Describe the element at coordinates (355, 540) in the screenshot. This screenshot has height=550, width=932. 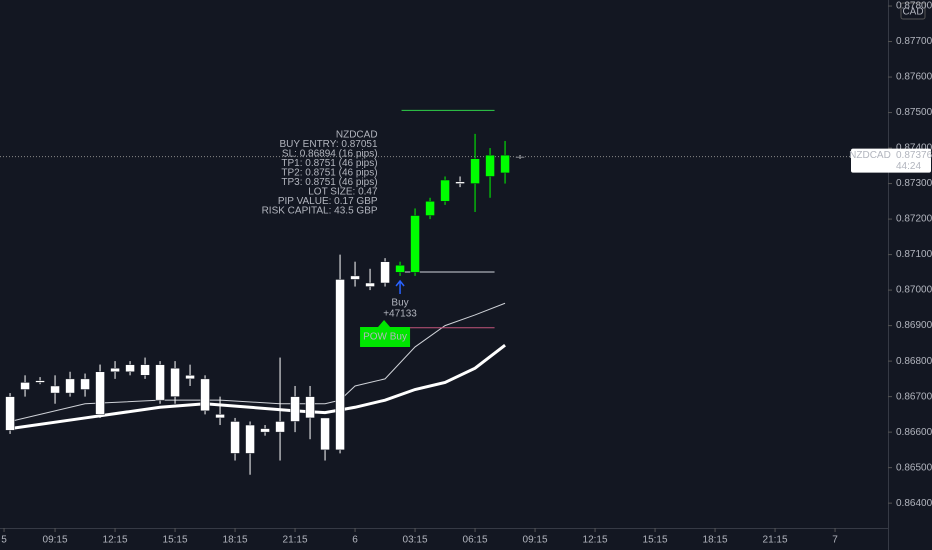
I see `x-tick-label: 6` at that location.